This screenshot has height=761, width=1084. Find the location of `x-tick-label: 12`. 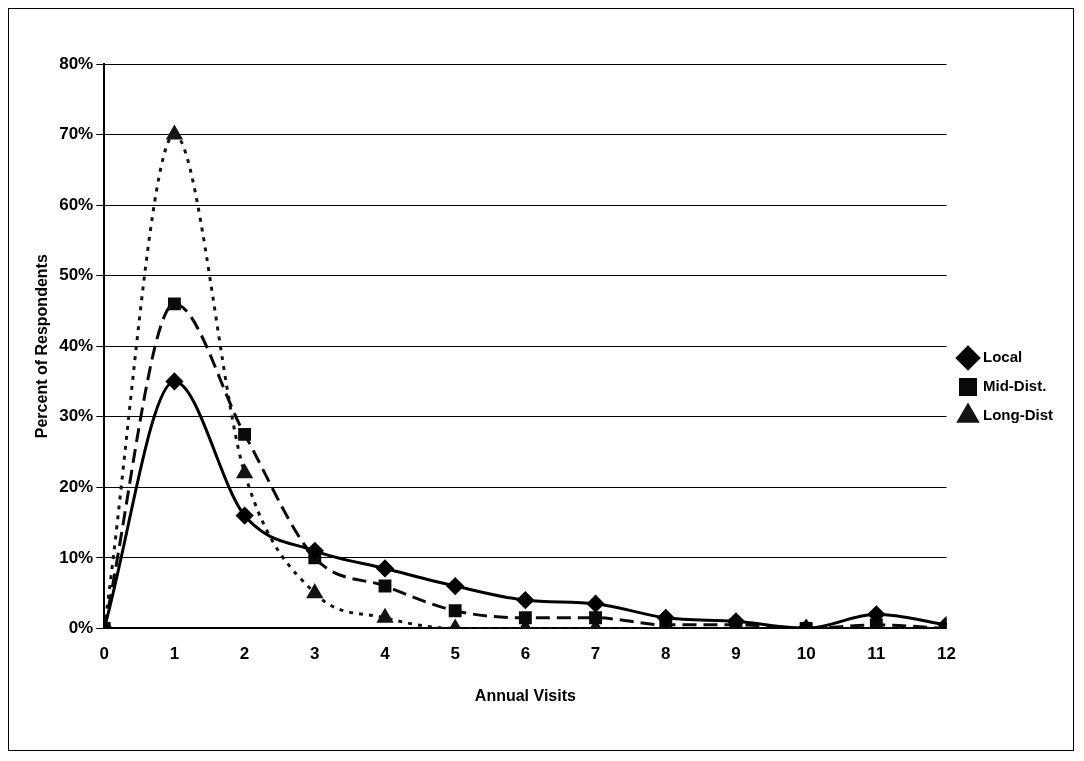

x-tick-label: 12 is located at coordinates (946, 654).